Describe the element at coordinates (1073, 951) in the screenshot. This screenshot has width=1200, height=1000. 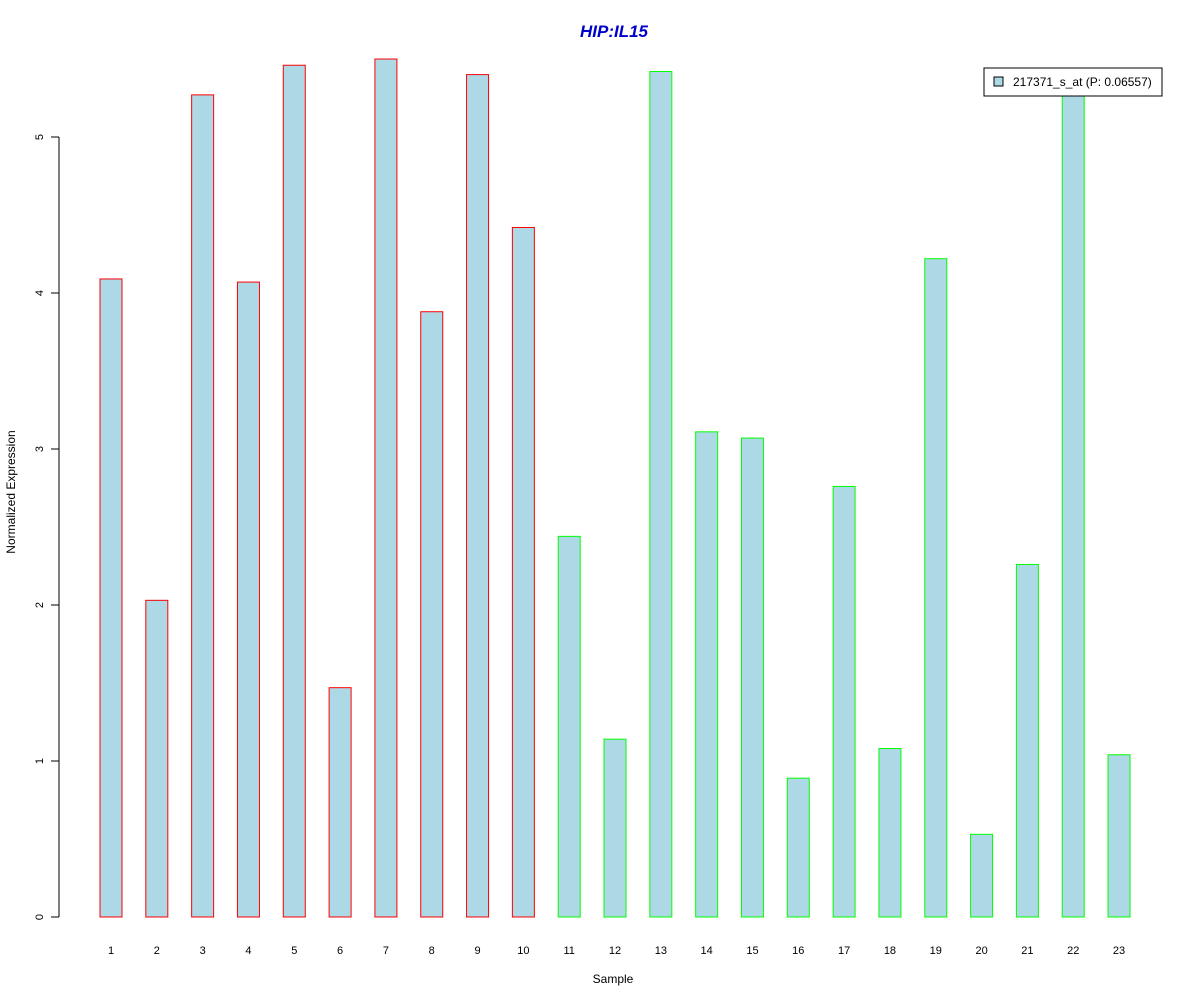
I see `x-tick-label: 22` at that location.